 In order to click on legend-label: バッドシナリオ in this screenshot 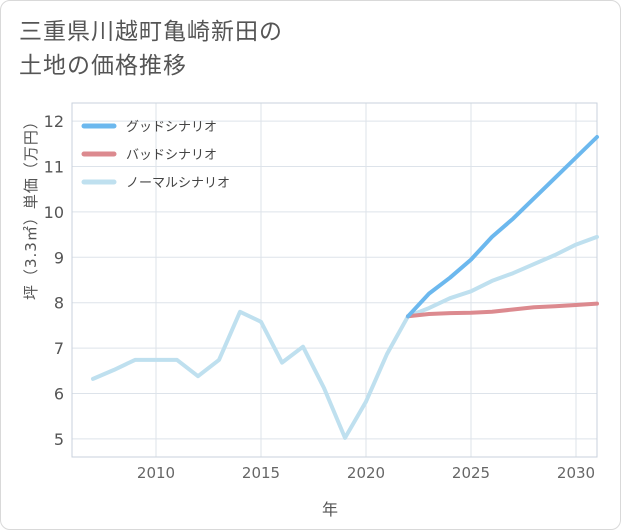, I will do `click(171, 155)`.